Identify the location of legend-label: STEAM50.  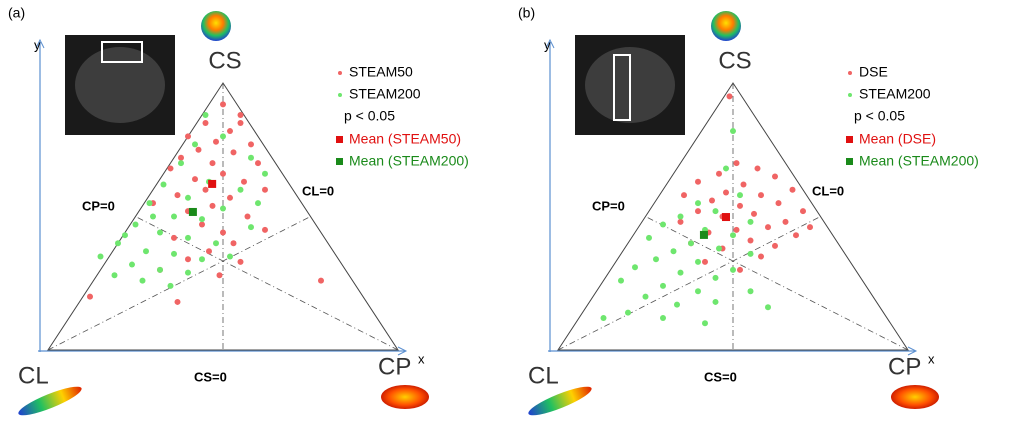
(381, 72).